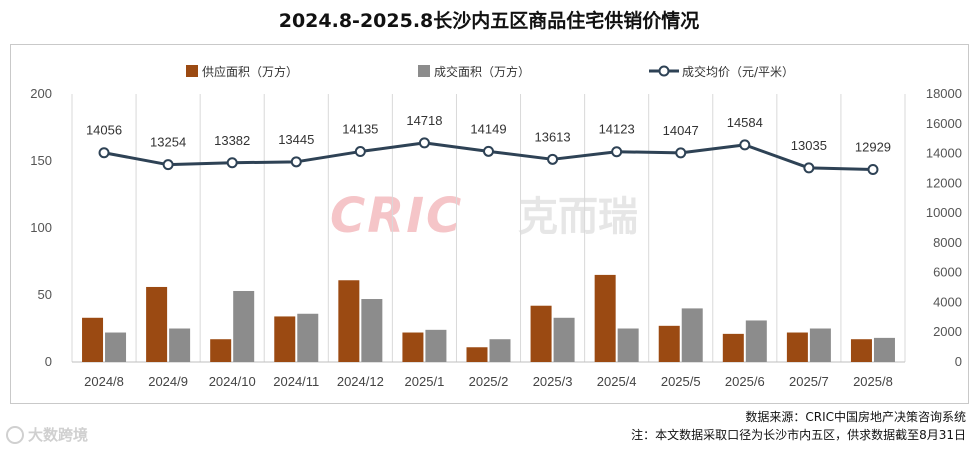 This screenshot has height=452, width=978. What do you see at coordinates (798, 435) in the screenshot?
I see `note-line: 注：本文数据采取口径为长沙市内五区，供求数据截至8月31日` at bounding box center [798, 435].